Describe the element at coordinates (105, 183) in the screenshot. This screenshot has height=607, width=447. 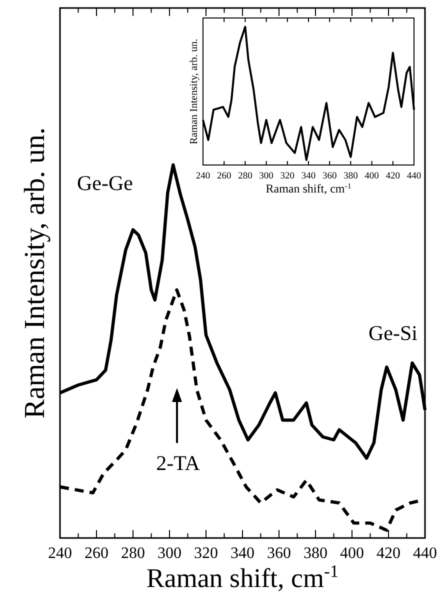
I see `annotation: Ge-Ge` at that location.